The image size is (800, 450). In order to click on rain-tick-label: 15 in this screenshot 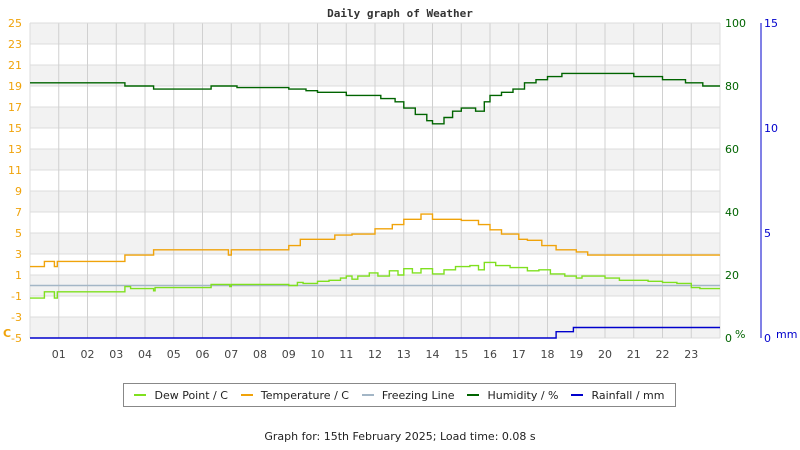, I will do `click(771, 23)`.